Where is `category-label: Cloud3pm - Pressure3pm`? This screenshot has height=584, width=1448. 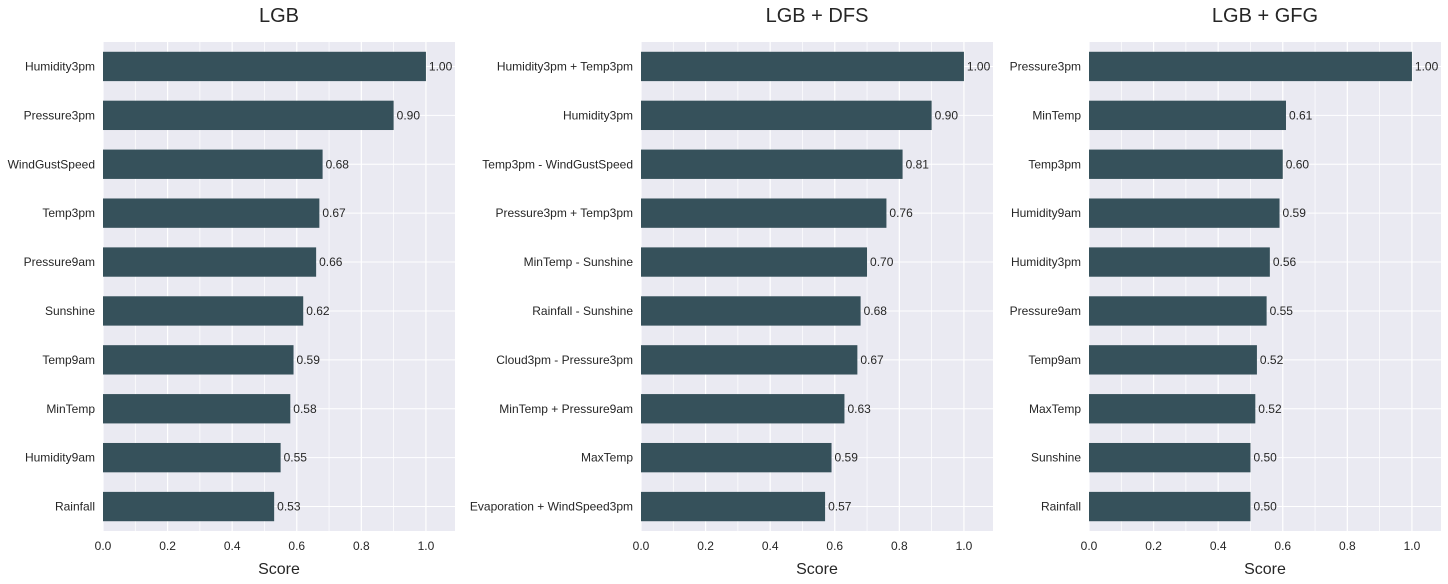
category-label: Cloud3pm - Pressure3pm is located at coordinates (564, 360).